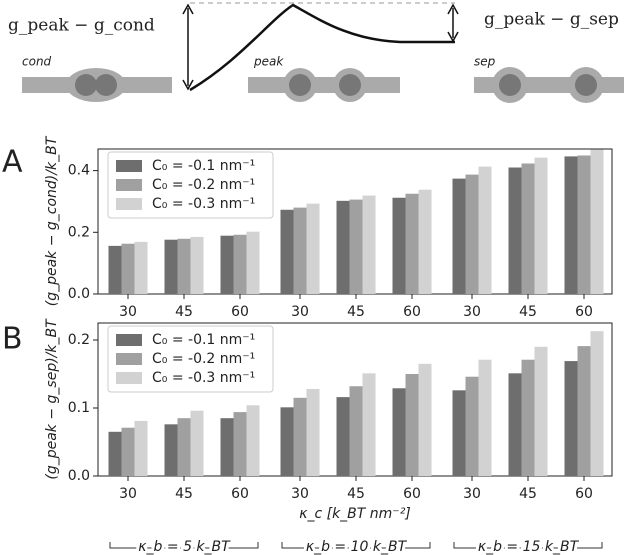  Describe the element at coordinates (203, 359) in the screenshot. I see `legend-label: C₀ = -0.2 nm⁻¹` at that location.